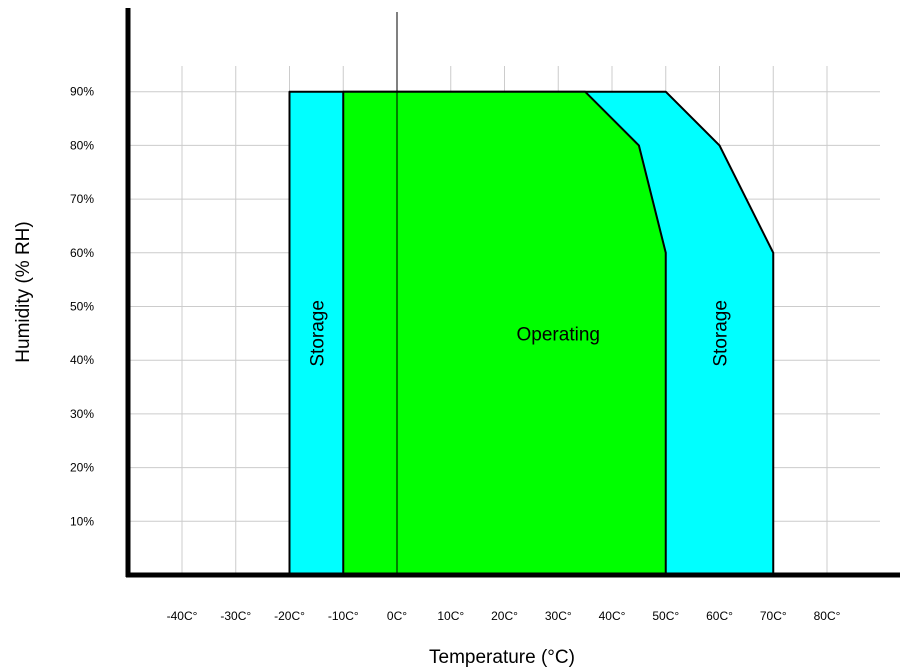  Describe the element at coordinates (182, 616) in the screenshot. I see `x-tick-label: -40C°` at that location.